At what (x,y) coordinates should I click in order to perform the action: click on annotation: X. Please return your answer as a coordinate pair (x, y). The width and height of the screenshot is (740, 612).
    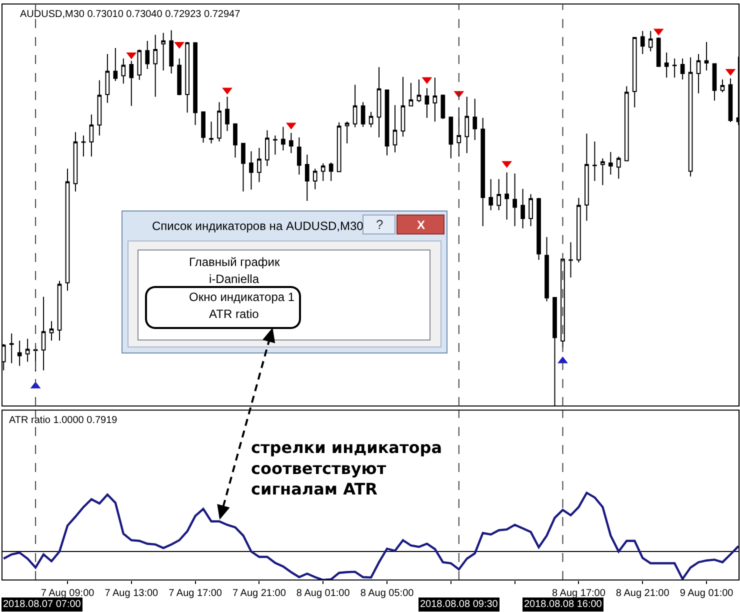
    Looking at the image, I should click on (421, 225).